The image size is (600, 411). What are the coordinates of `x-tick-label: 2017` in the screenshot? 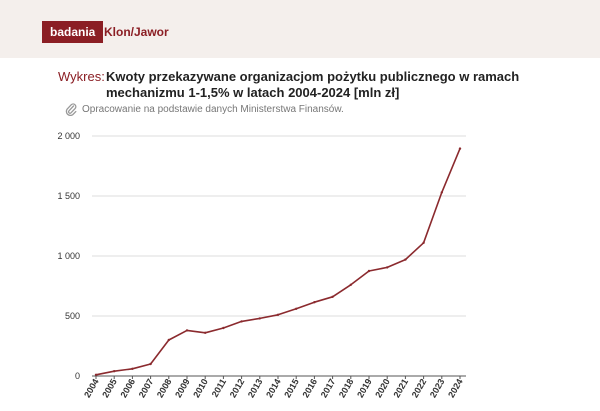 It's located at (328, 388).